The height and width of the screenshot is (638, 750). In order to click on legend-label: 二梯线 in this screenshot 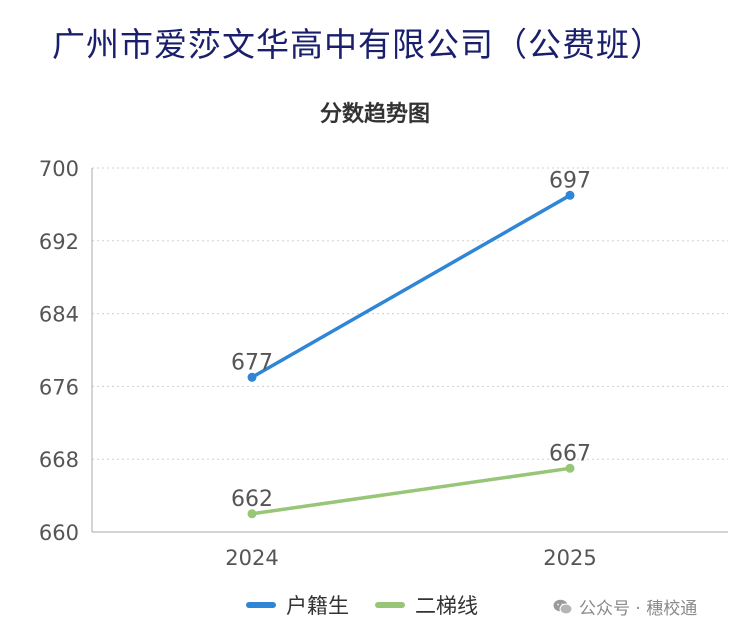, I will do `click(446, 606)`.